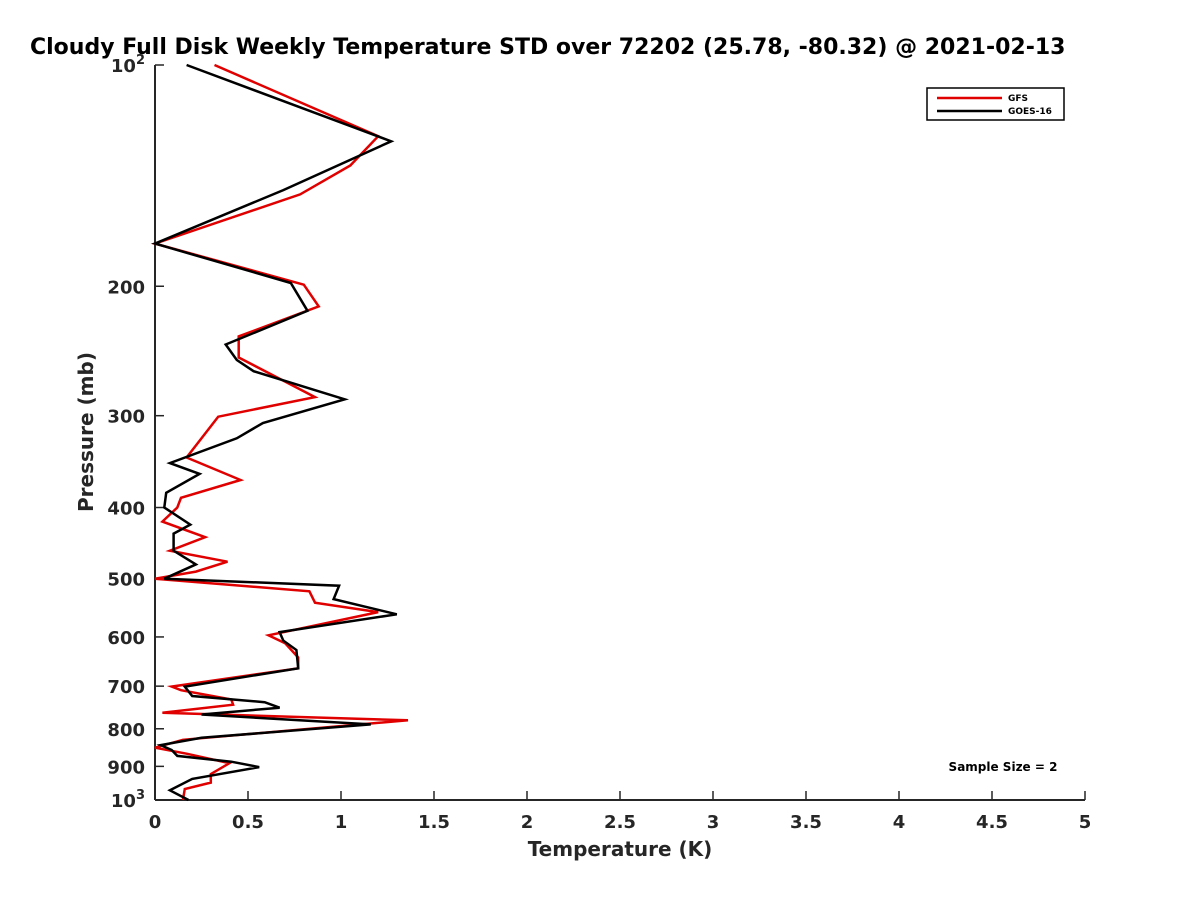 The width and height of the screenshot is (1200, 900). Describe the element at coordinates (1085, 822) in the screenshot. I see `x-tick-label: 5` at that location.